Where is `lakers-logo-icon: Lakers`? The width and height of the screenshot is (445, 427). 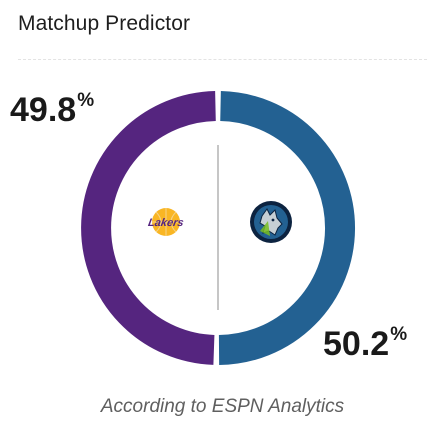
lakers-logo-icon: Lakers is located at coordinates (166, 222).